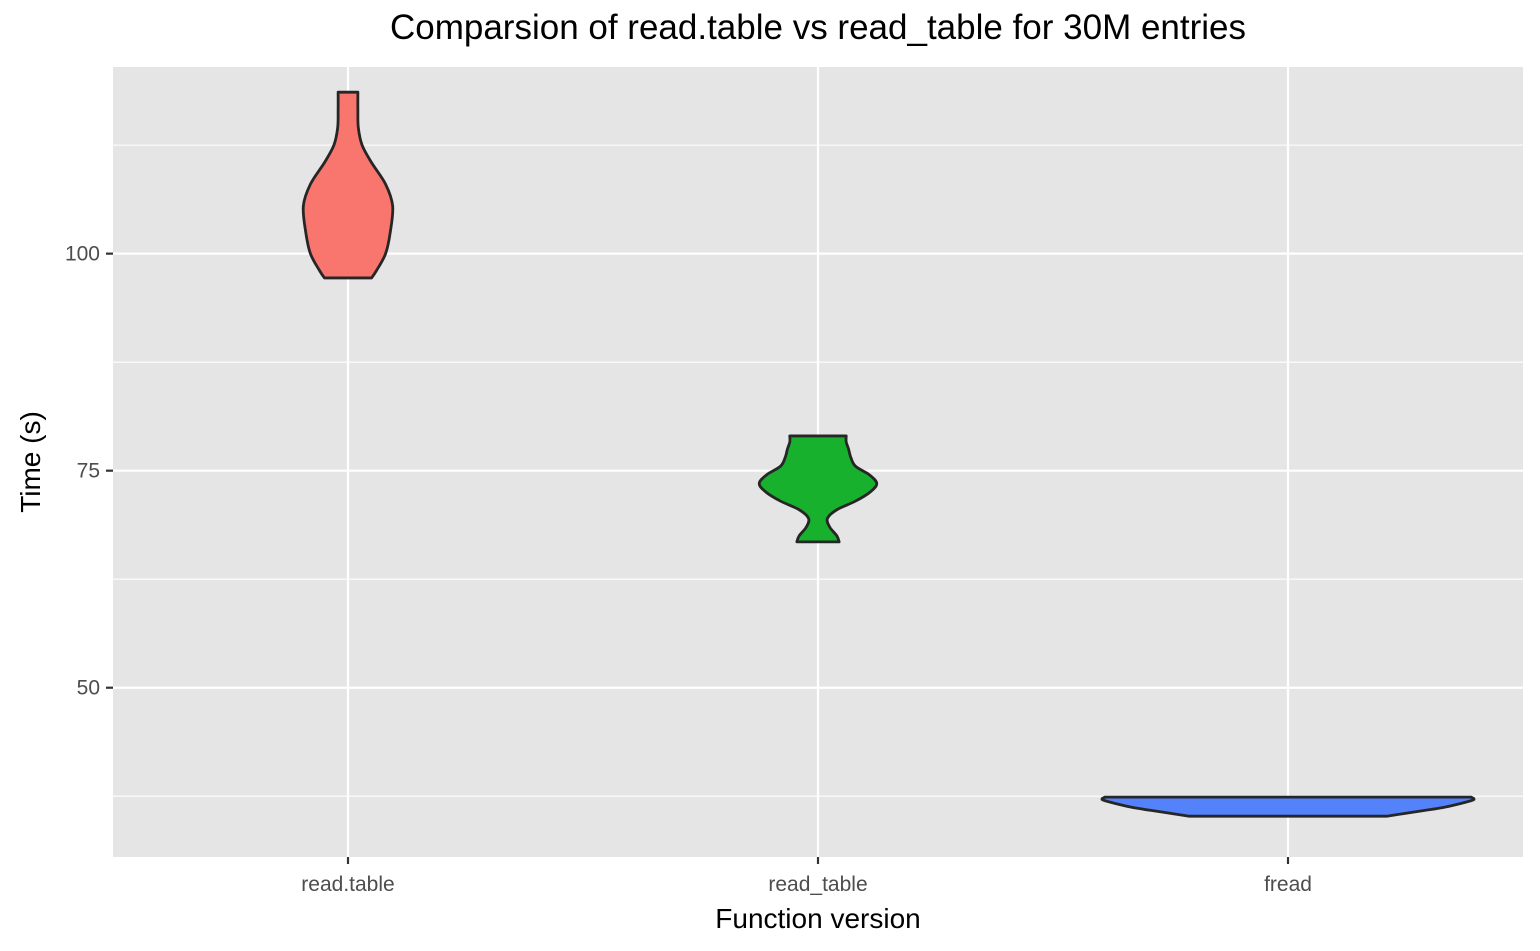  Describe the element at coordinates (817, 884) in the screenshot. I see `x-tick-label: read_table` at that location.